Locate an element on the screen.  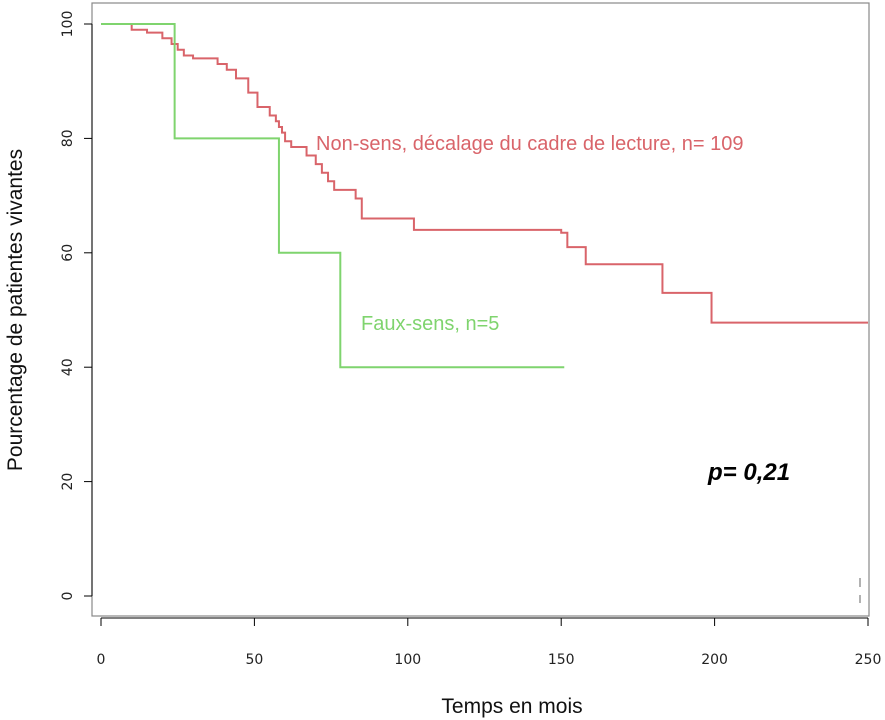
y-tick-label: 60 is located at coordinates (68, 253).